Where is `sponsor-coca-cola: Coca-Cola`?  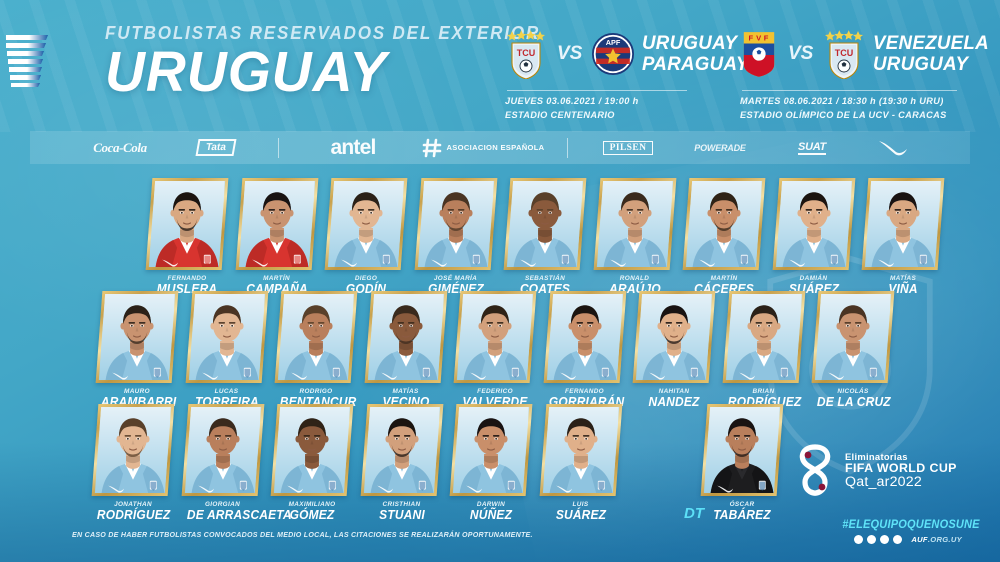 sponsor-coca-cola: Coca-Cola is located at coordinates (120, 148).